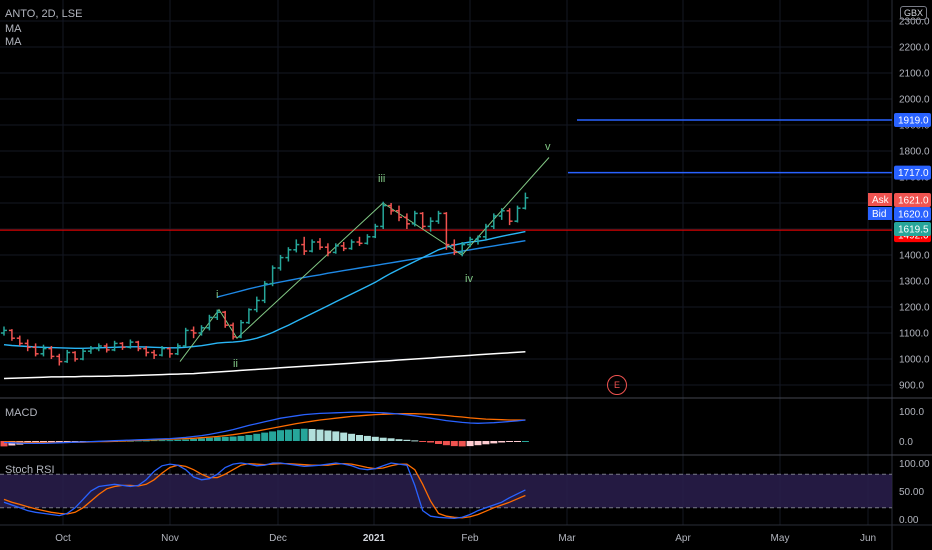 The height and width of the screenshot is (550, 932). I want to click on ma-legend-1: MA, so click(13, 29).